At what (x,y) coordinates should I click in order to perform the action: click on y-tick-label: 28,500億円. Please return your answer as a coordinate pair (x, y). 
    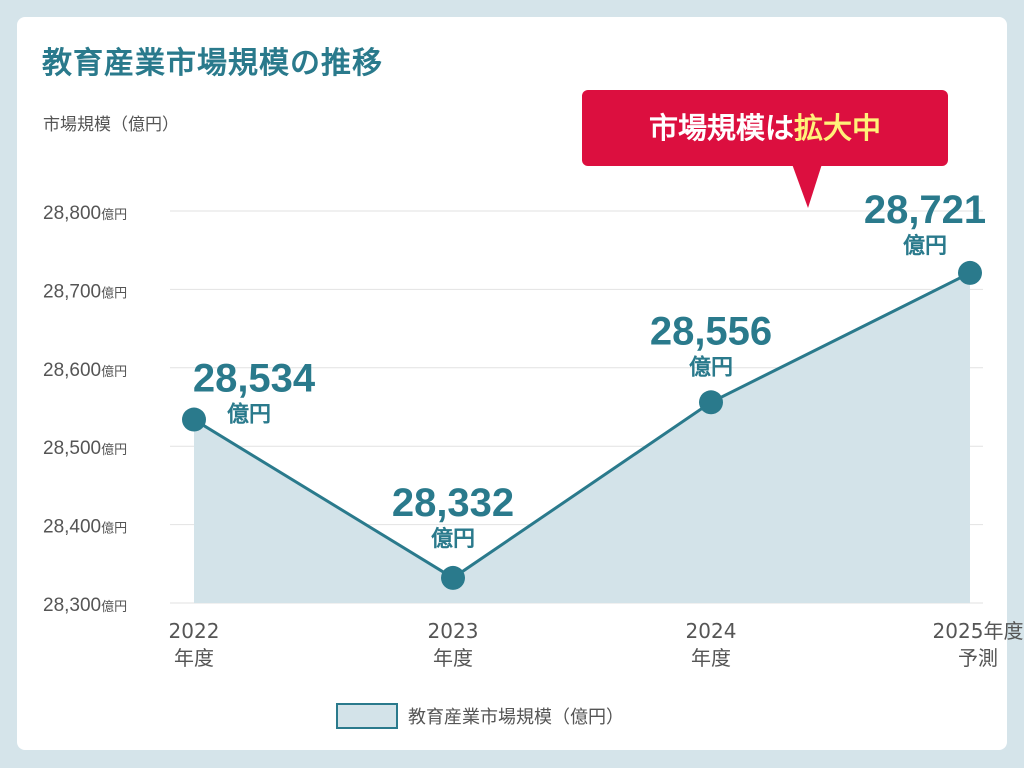
    Looking at the image, I should click on (85, 448).